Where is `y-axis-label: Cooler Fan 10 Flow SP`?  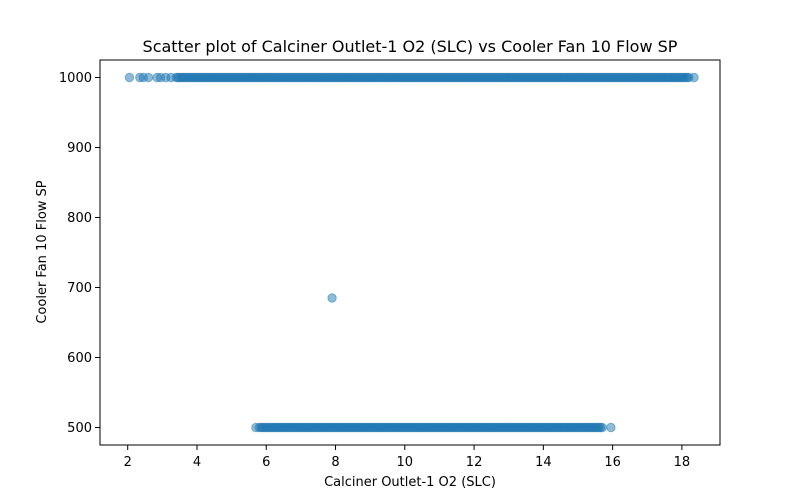
y-axis-label: Cooler Fan 10 Flow SP is located at coordinates (42, 251).